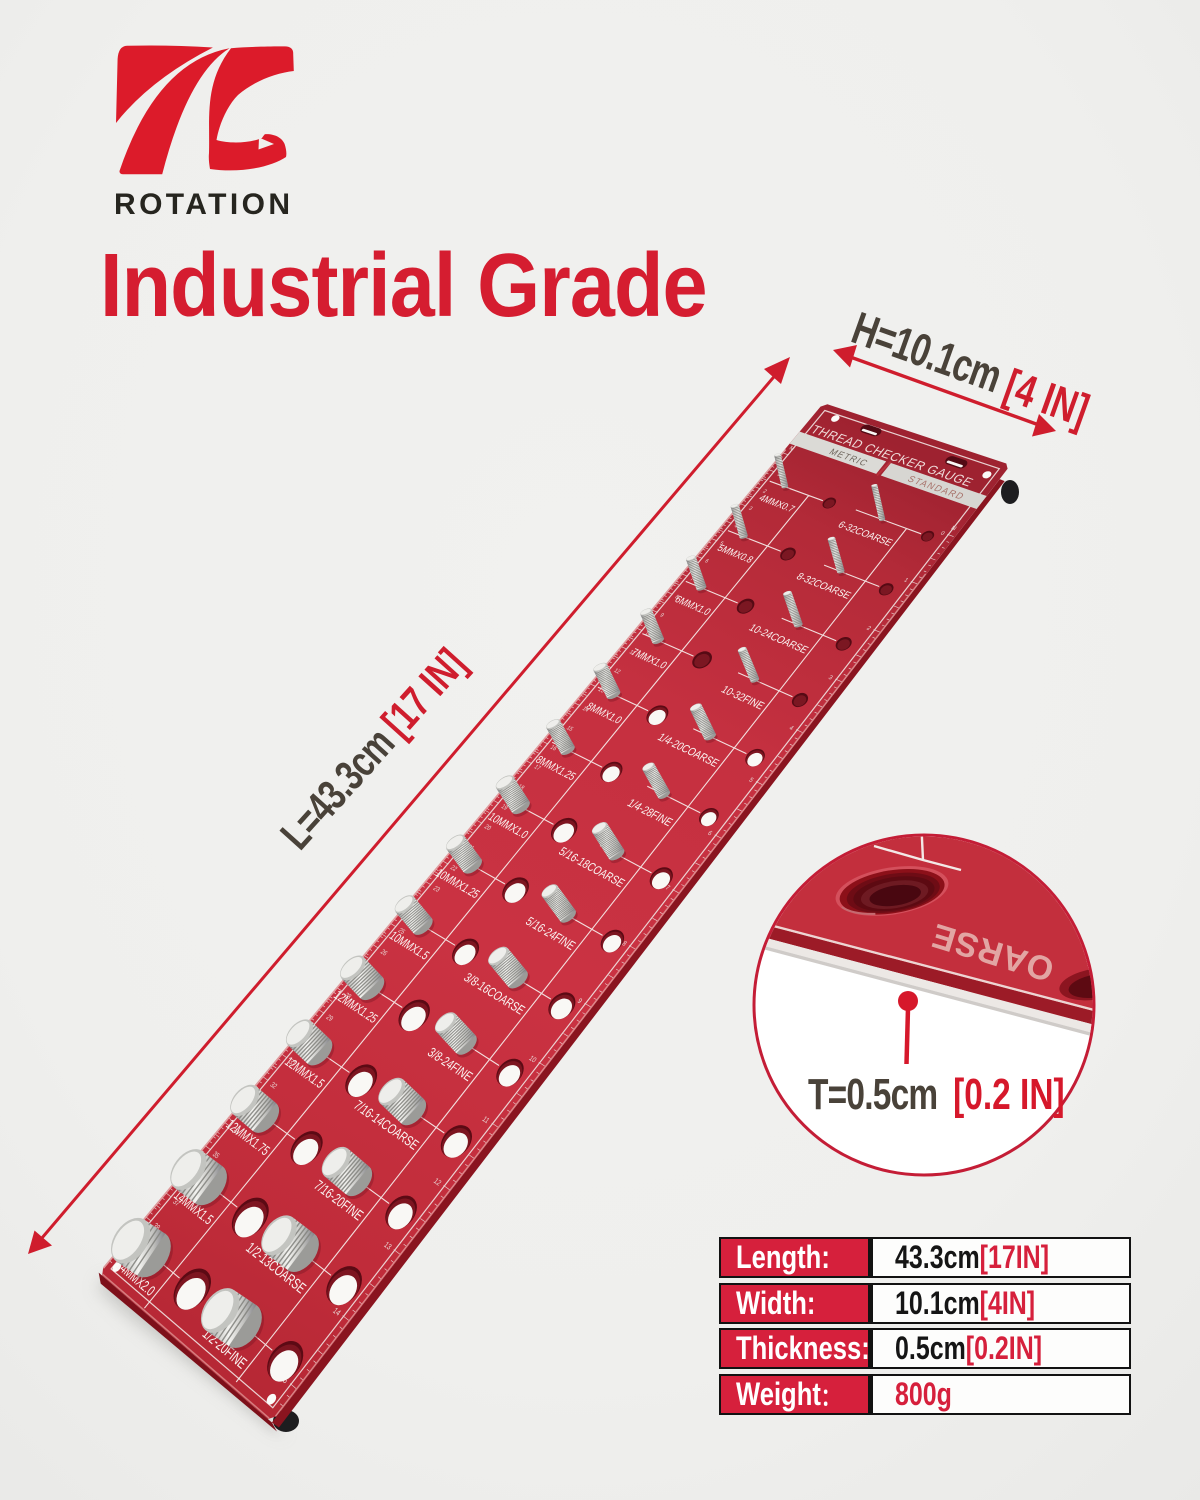  What do you see at coordinates (403, 285) in the screenshot?
I see `svg-text: Industrial Grade` at bounding box center [403, 285].